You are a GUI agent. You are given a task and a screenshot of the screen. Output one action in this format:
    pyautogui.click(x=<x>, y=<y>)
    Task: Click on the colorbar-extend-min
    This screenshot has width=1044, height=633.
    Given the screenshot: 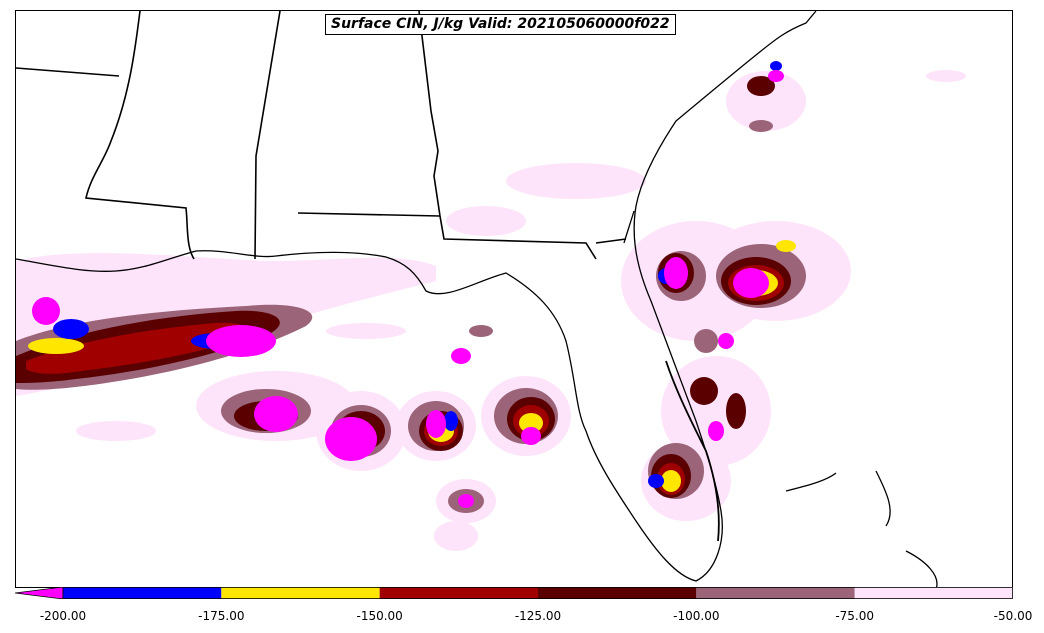 What is the action you would take?
    pyautogui.click(x=39, y=593)
    